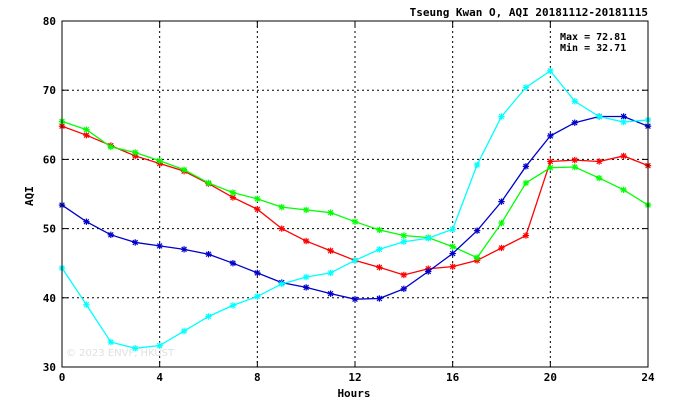  Describe the element at coordinates (62, 377) in the screenshot. I see `x-tick-label: 0` at that location.